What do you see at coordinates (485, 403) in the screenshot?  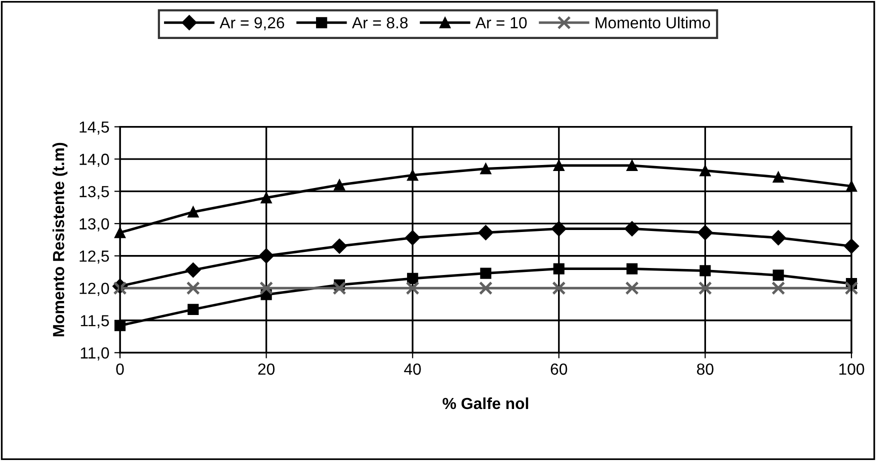 I see `x-axis-title: % Galfe nol` at bounding box center [485, 403].